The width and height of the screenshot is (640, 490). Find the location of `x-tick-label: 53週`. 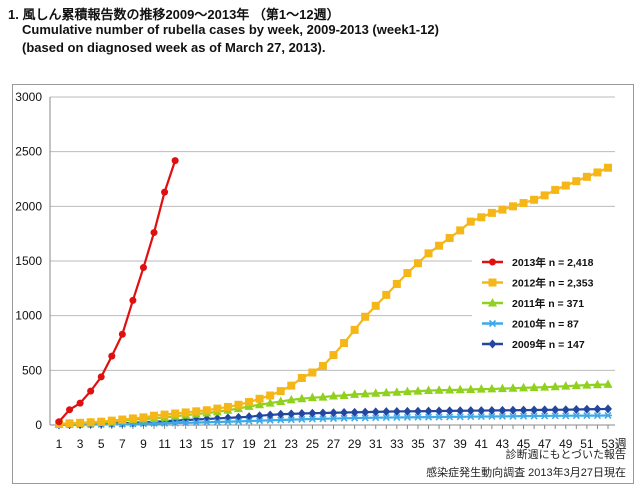

x-tick-label: 53週 is located at coordinates (613, 444).